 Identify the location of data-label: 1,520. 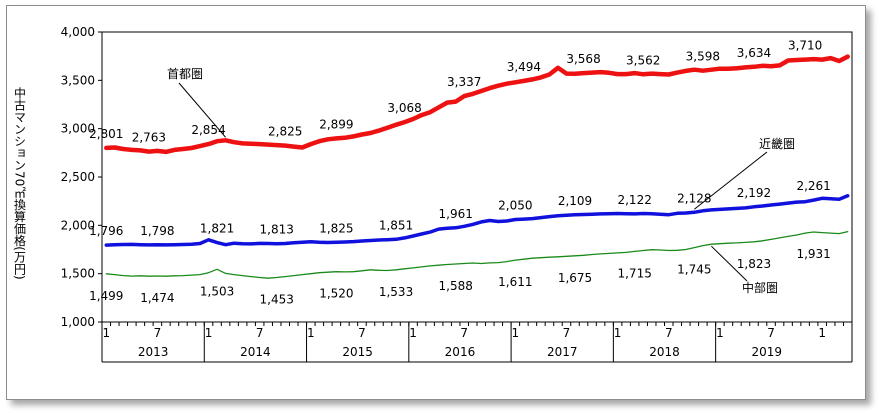
(336, 294).